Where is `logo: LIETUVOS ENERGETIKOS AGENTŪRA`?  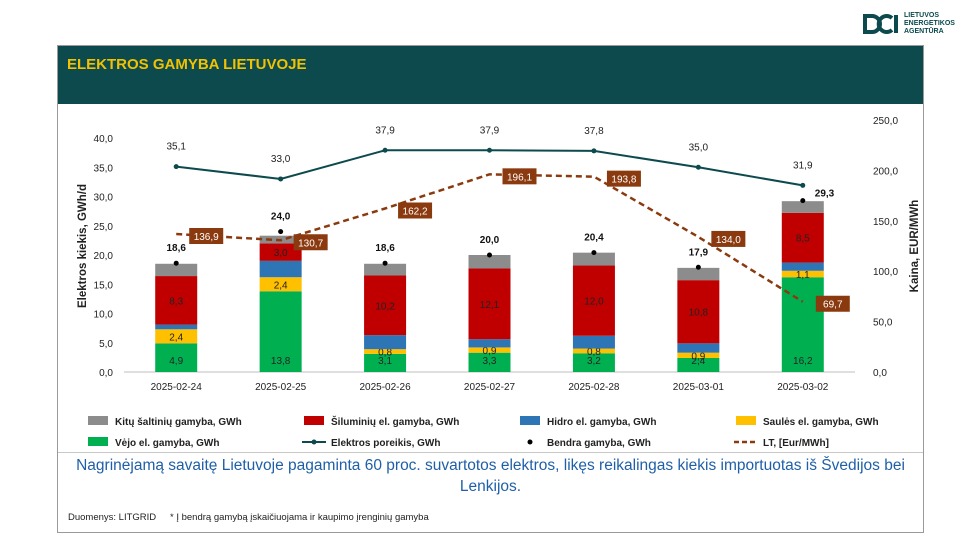 logo: LIETUVOS ENERGETIKOS AGENTŪRA is located at coordinates (908, 24).